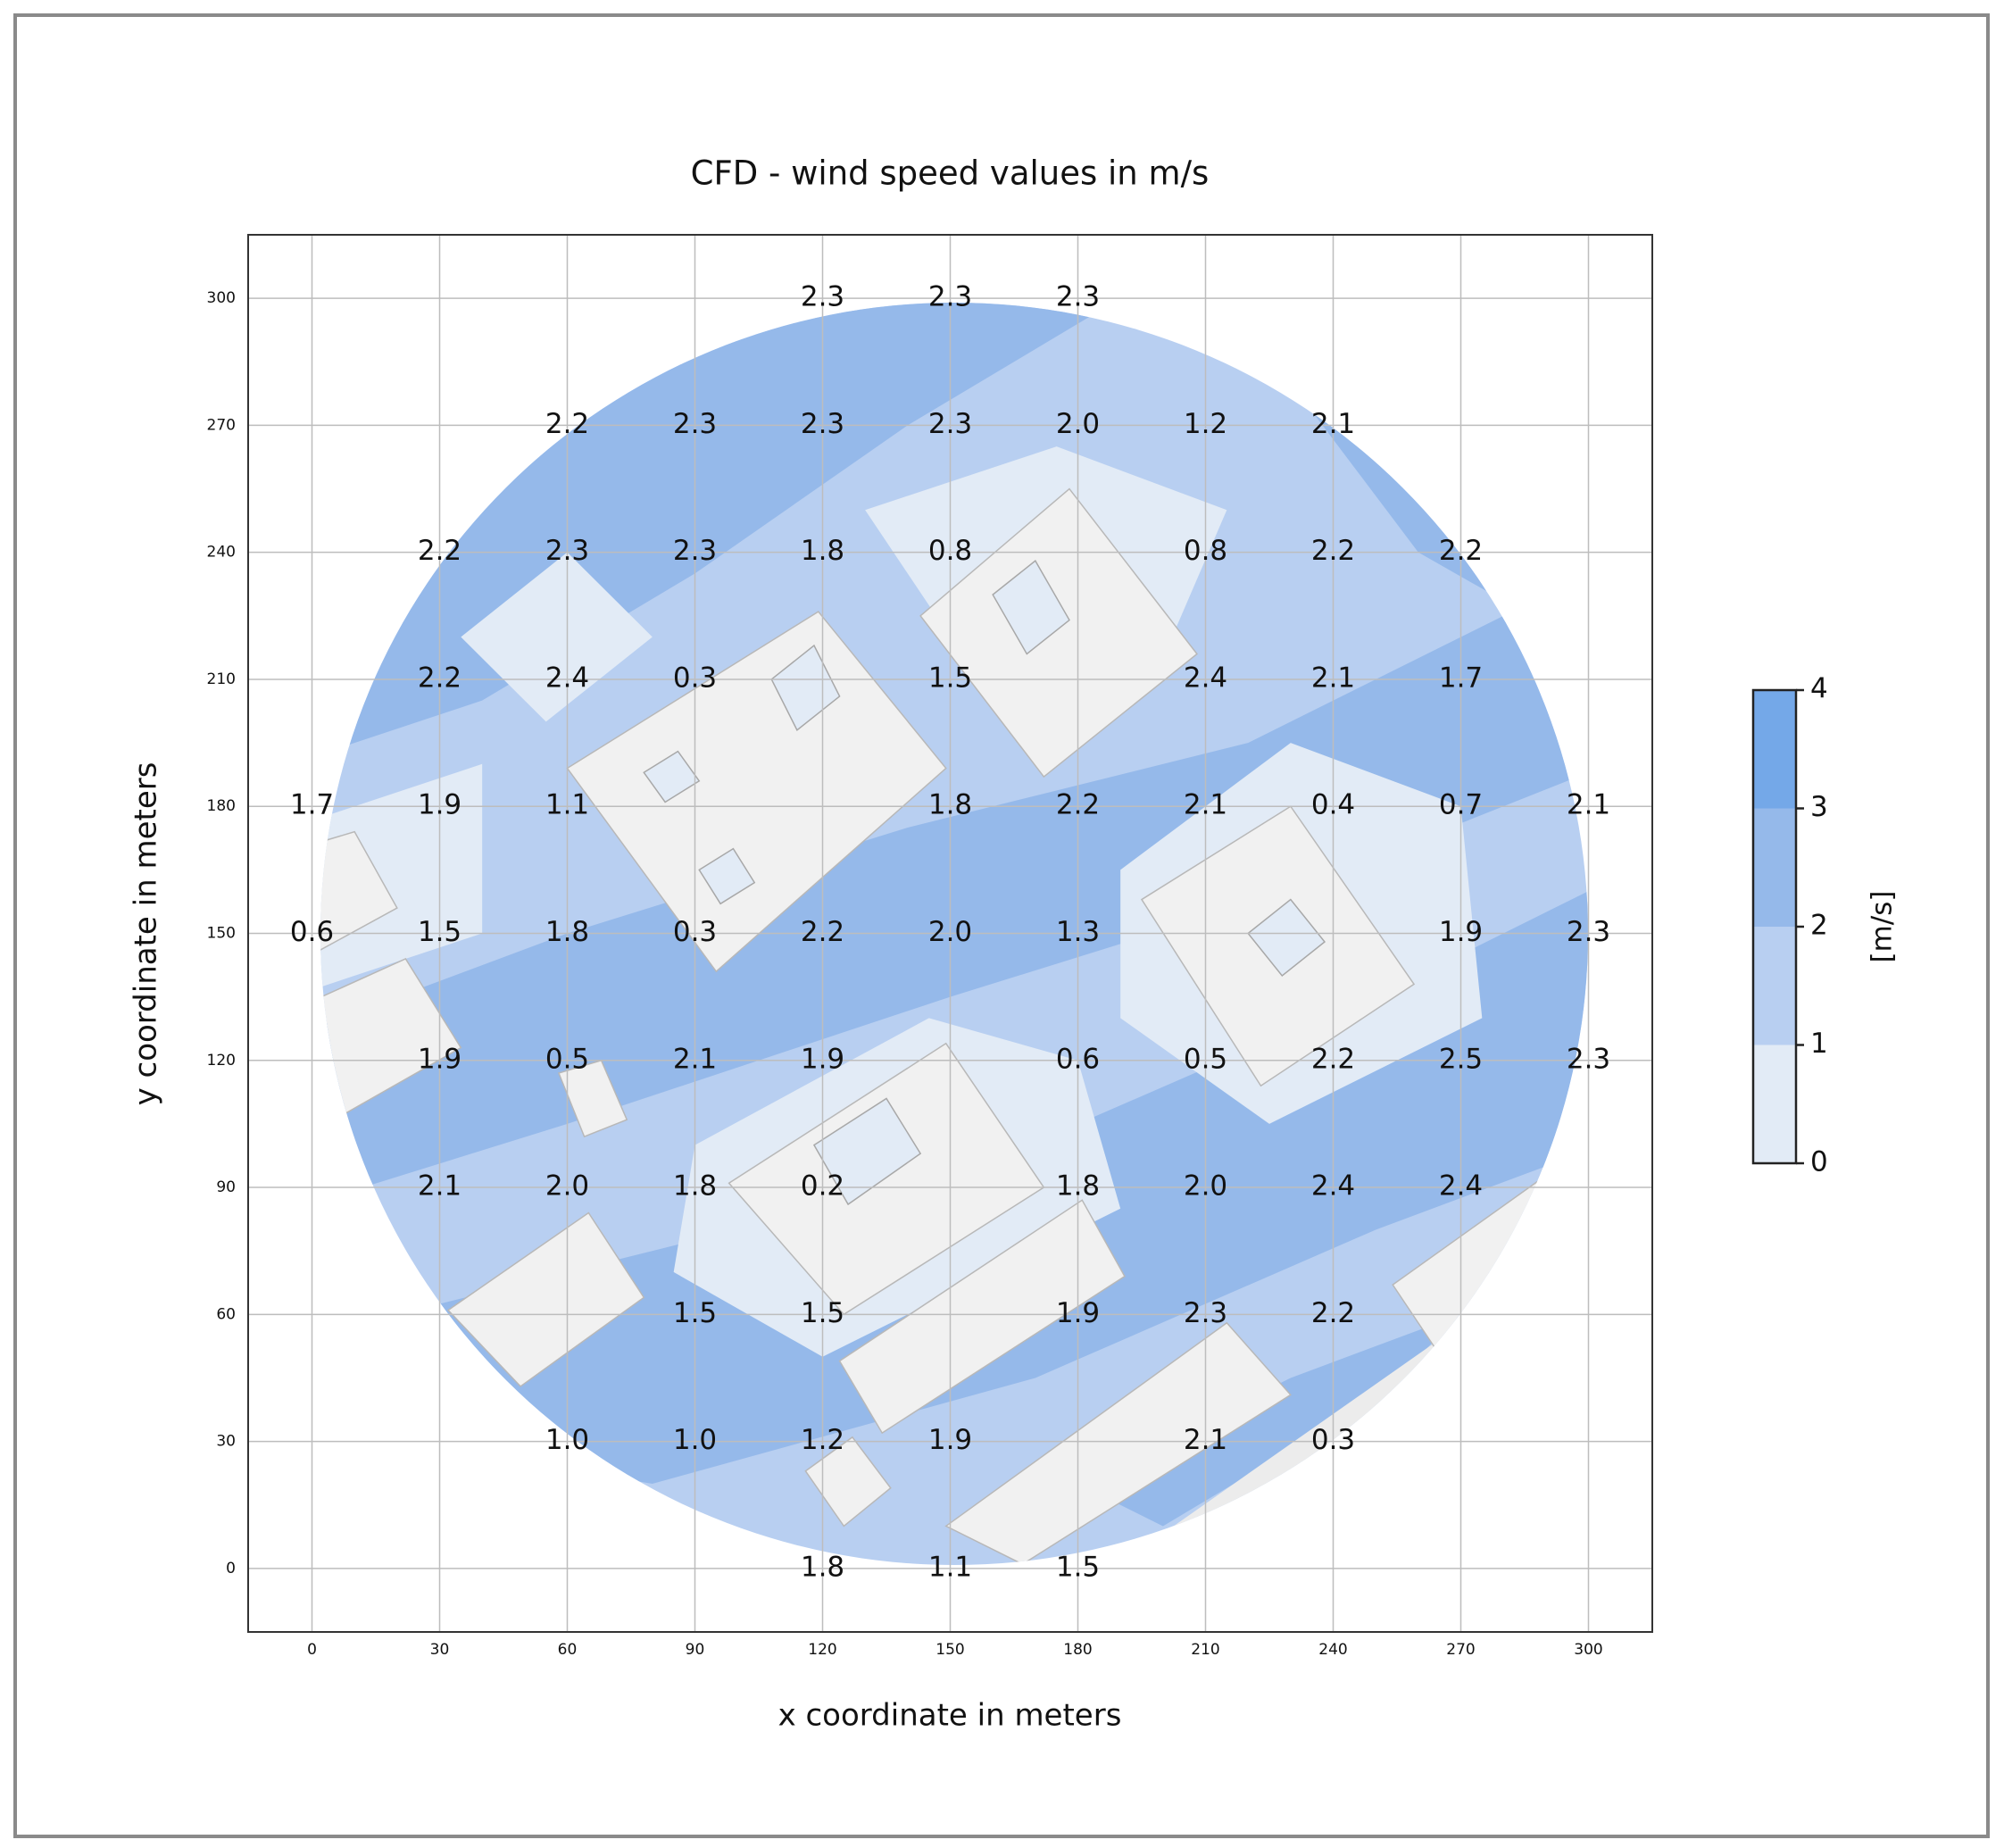 The image size is (2004, 1848). Describe the element at coordinates (1588, 1650) in the screenshot. I see `x-tick-label: 300` at that location.